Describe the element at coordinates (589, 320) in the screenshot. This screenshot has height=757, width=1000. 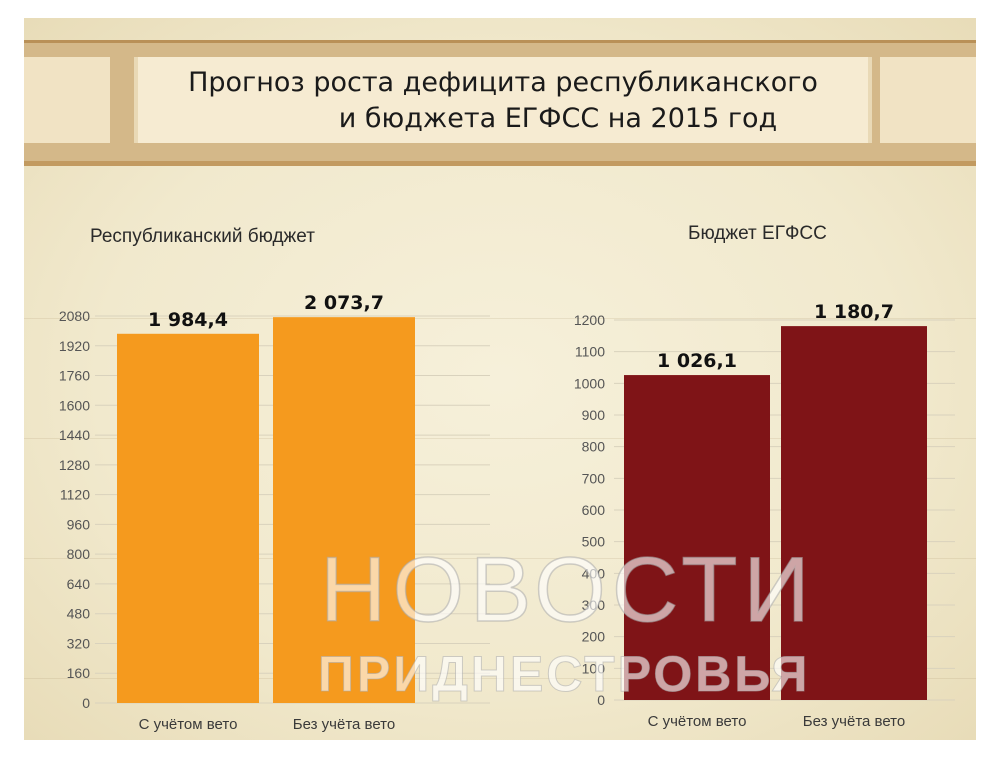
I see `y-tick-label: 1200` at that location.